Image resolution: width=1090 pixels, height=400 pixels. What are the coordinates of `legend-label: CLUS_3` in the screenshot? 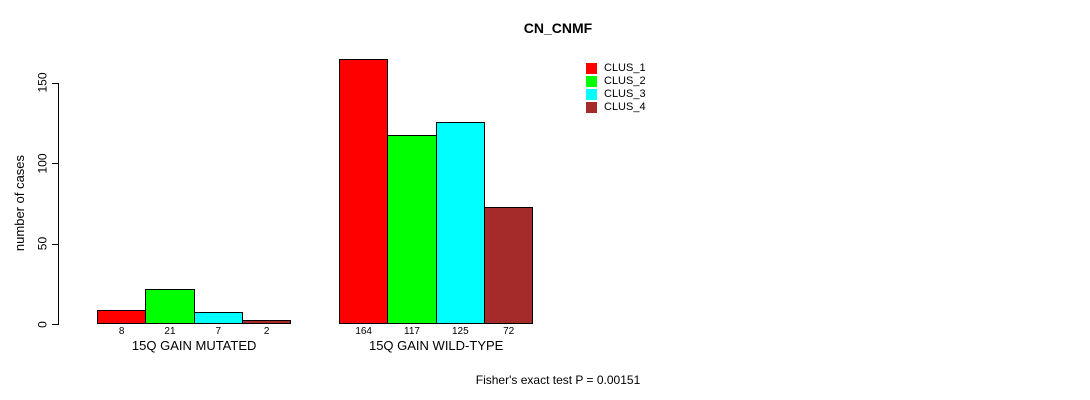 It's located at (625, 94).